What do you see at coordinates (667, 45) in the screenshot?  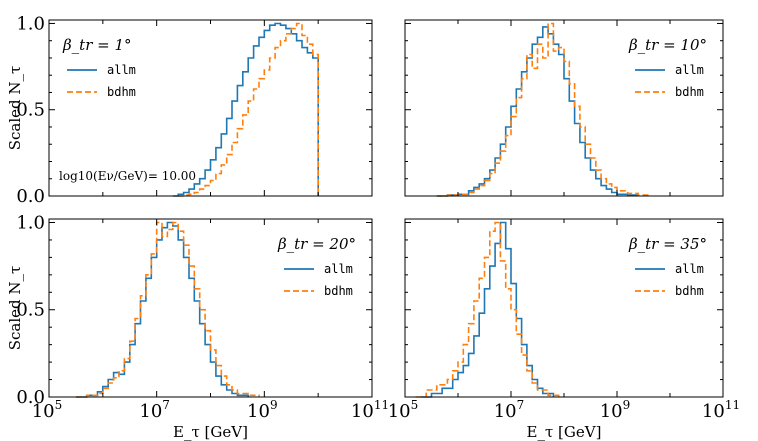 I see `legend-title: β_tr = 10°` at bounding box center [667, 45].